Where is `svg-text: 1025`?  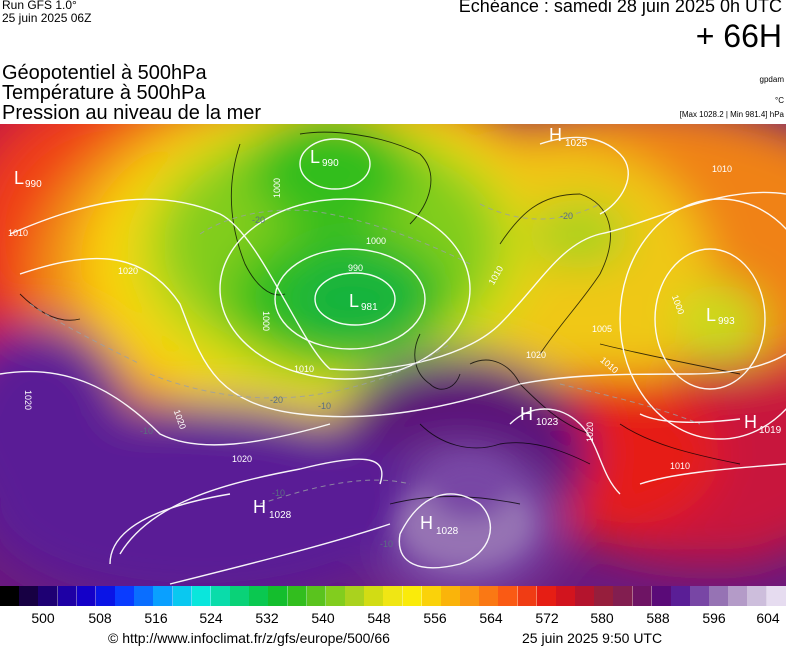
svg-text: 1025 is located at coordinates (576, 143).